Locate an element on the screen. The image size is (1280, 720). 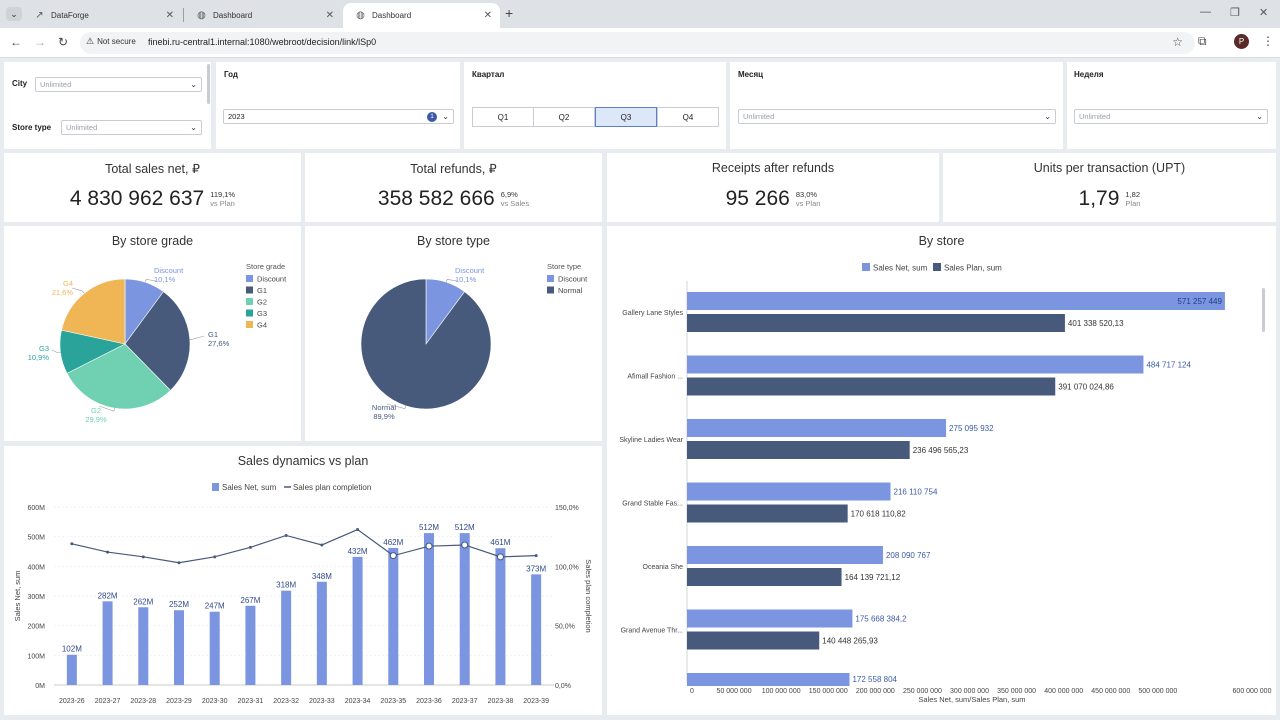
y-tick-label: 400M is located at coordinates (36, 567).